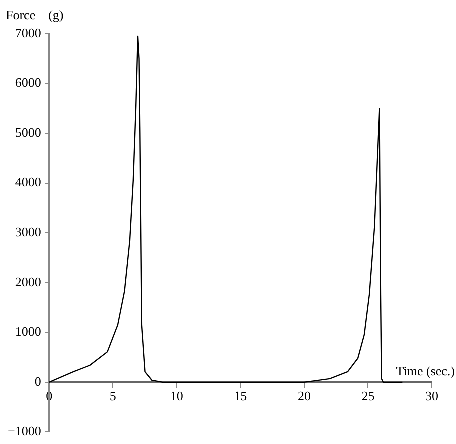 Image resolution: width=456 pixels, height=444 pixels. I want to click on y-tick-label: 2000, so click(28, 282).